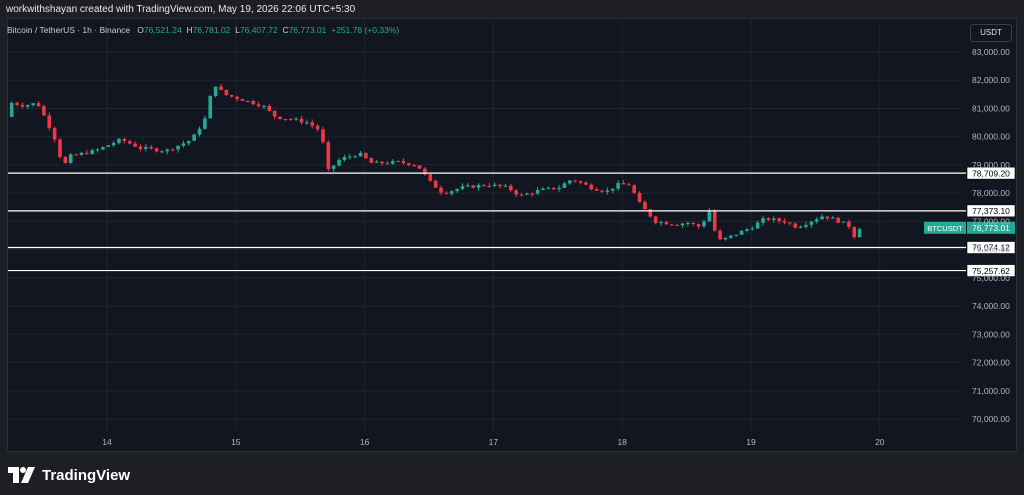 The width and height of the screenshot is (1024, 495). Describe the element at coordinates (991, 419) in the screenshot. I see `price-tick-label: 70,000.00` at that location.